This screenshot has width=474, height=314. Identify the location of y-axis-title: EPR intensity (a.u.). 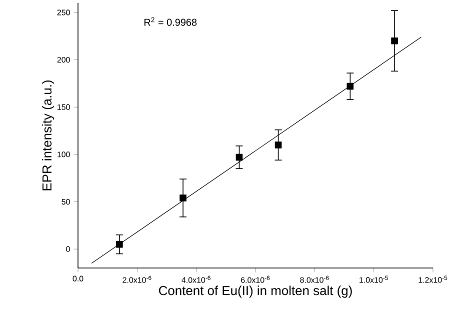
(48, 135).